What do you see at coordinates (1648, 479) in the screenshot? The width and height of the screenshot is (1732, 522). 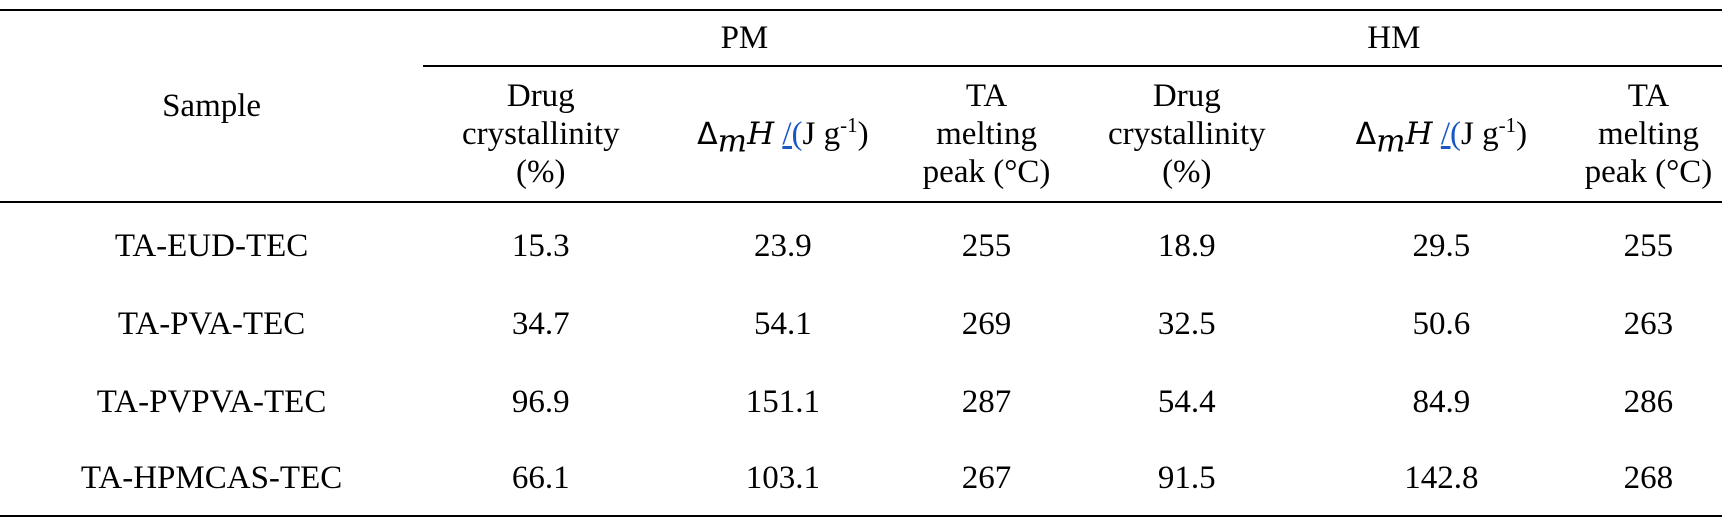 I see `hm-melting-cell: 268` at bounding box center [1648, 479].